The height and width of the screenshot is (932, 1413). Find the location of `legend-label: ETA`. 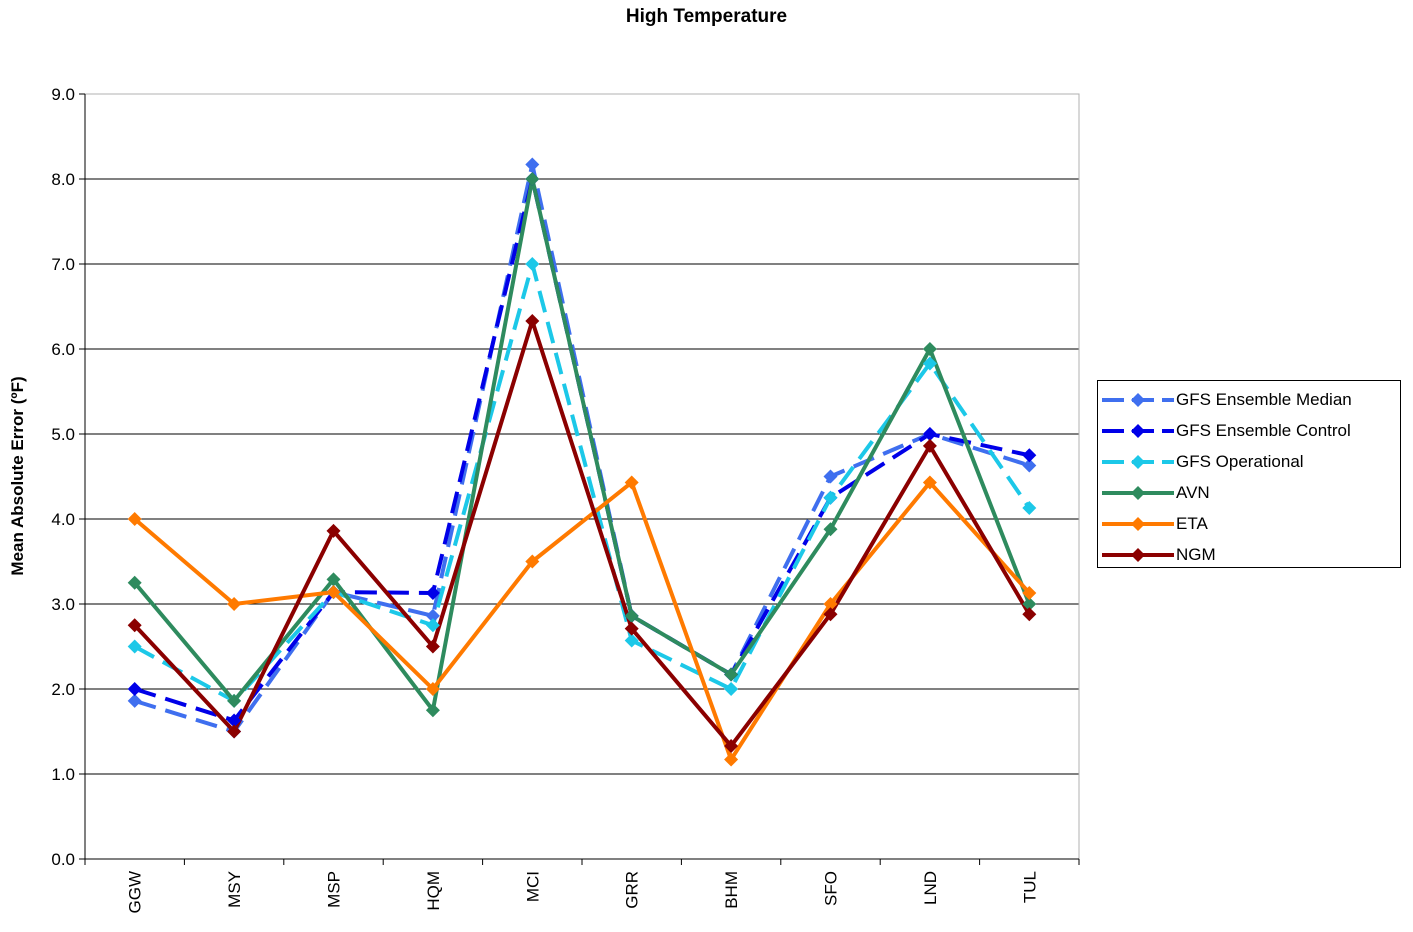

legend-label: ETA is located at coordinates (1192, 523).